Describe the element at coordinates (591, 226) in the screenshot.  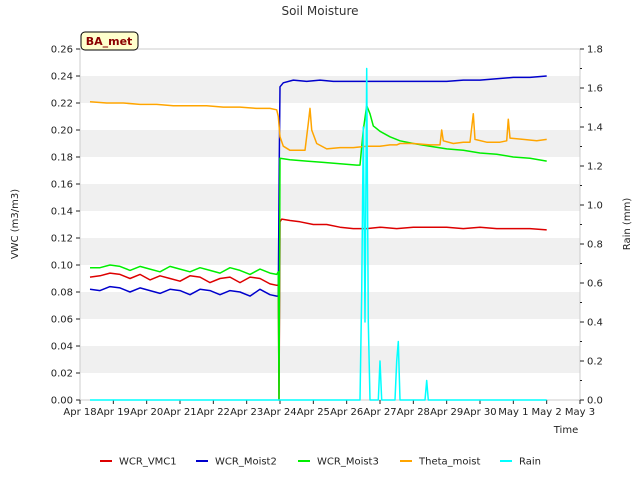
I see `y2-axis-ticks: 0.0 0.2 0.4 0.6 0.8 1.0 1.2 1.4 1.6 1.8` at that location.